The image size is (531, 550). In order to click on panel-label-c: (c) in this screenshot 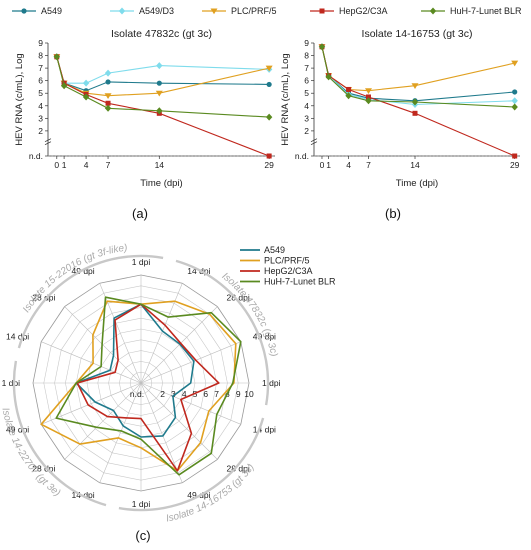, I will do `click(142, 535)`.